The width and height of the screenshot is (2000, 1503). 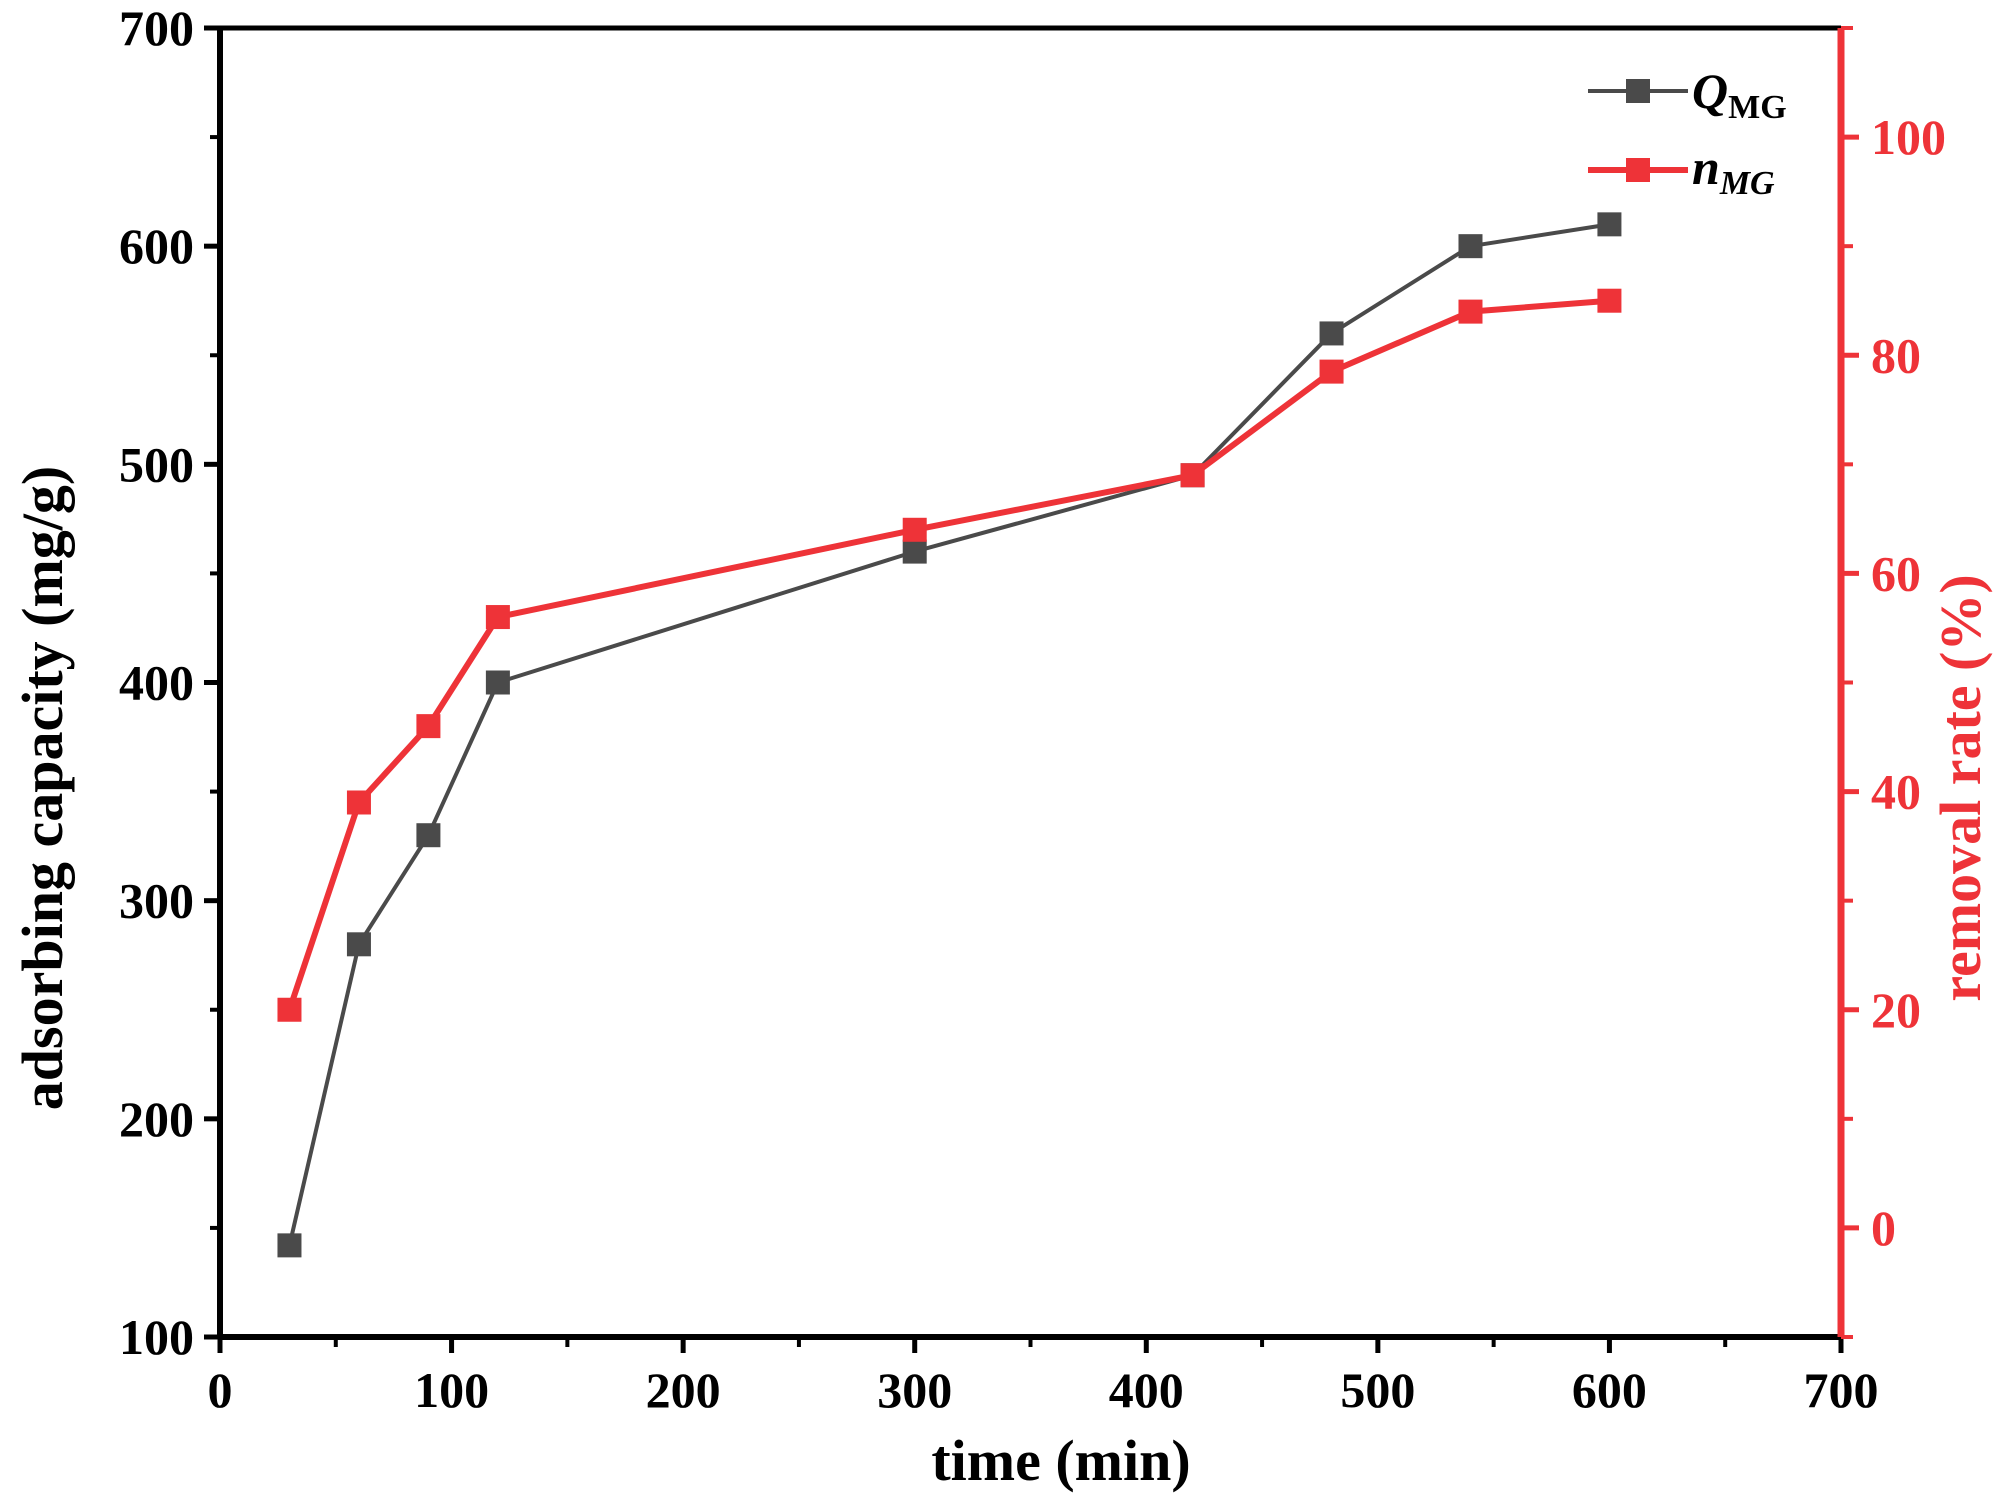 What do you see at coordinates (683, 1390) in the screenshot?
I see `x-tick-label: 200` at bounding box center [683, 1390].